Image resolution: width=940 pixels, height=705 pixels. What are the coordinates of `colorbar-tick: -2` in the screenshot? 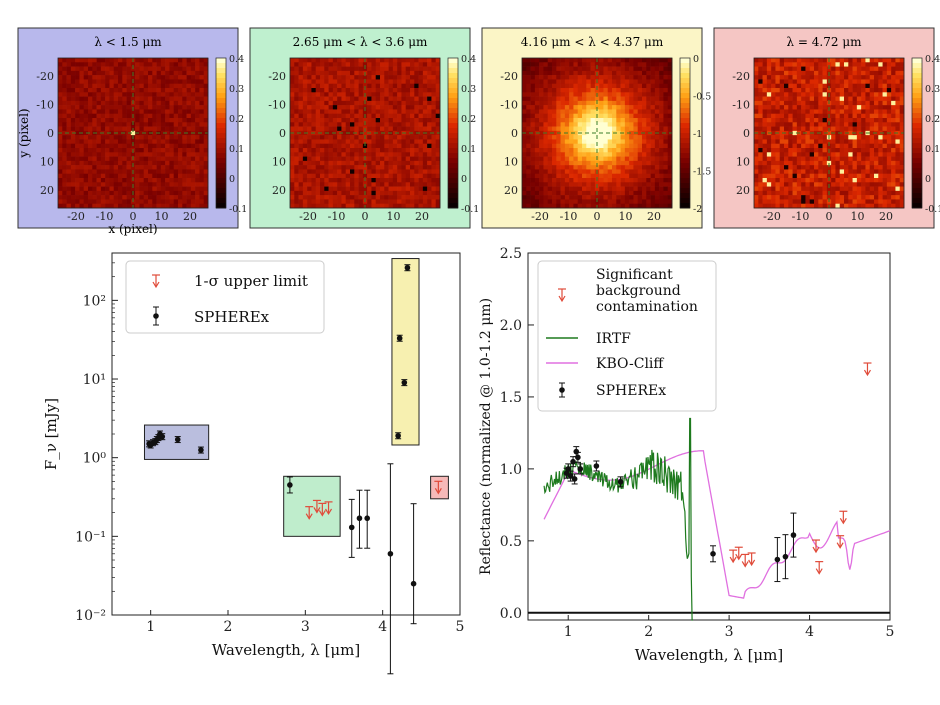 It's located at (697, 209).